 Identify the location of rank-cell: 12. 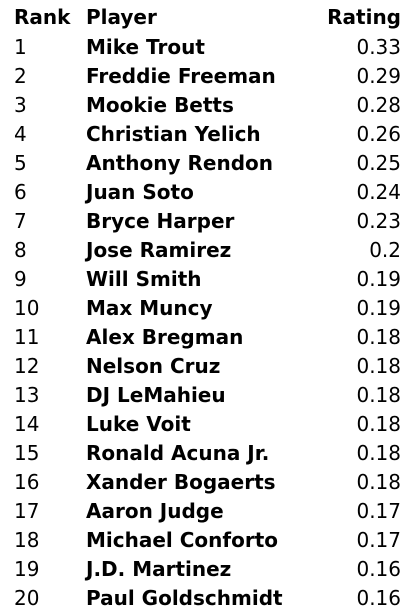
(26, 366).